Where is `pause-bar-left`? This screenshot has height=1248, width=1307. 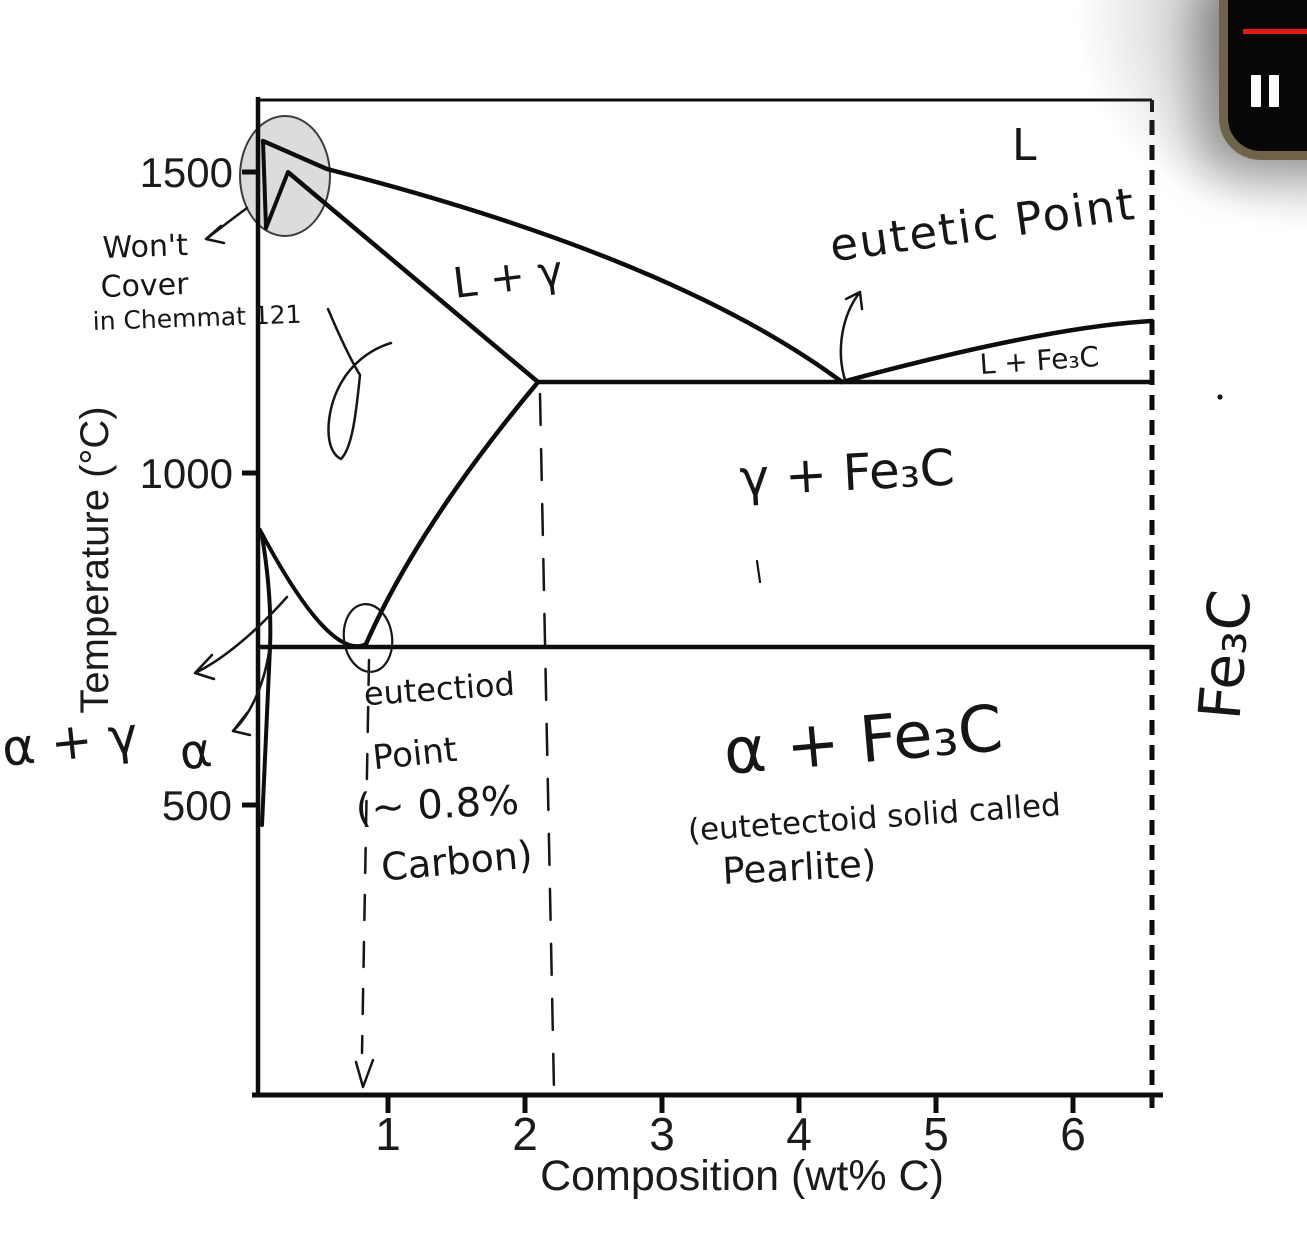
pause-bar-left is located at coordinates (1256, 91).